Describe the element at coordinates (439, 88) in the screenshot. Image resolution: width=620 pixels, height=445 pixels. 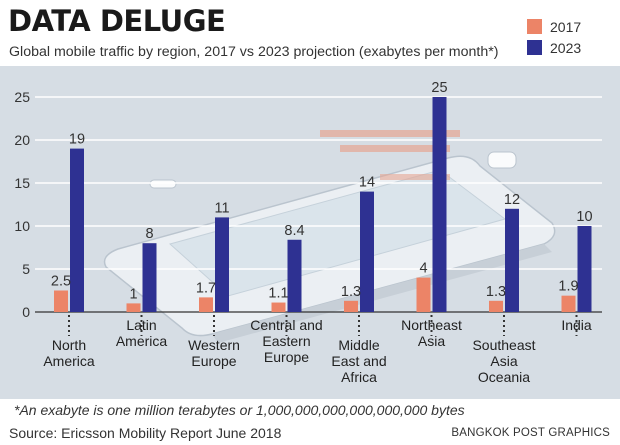
I see `data-label-2023: 25` at that location.